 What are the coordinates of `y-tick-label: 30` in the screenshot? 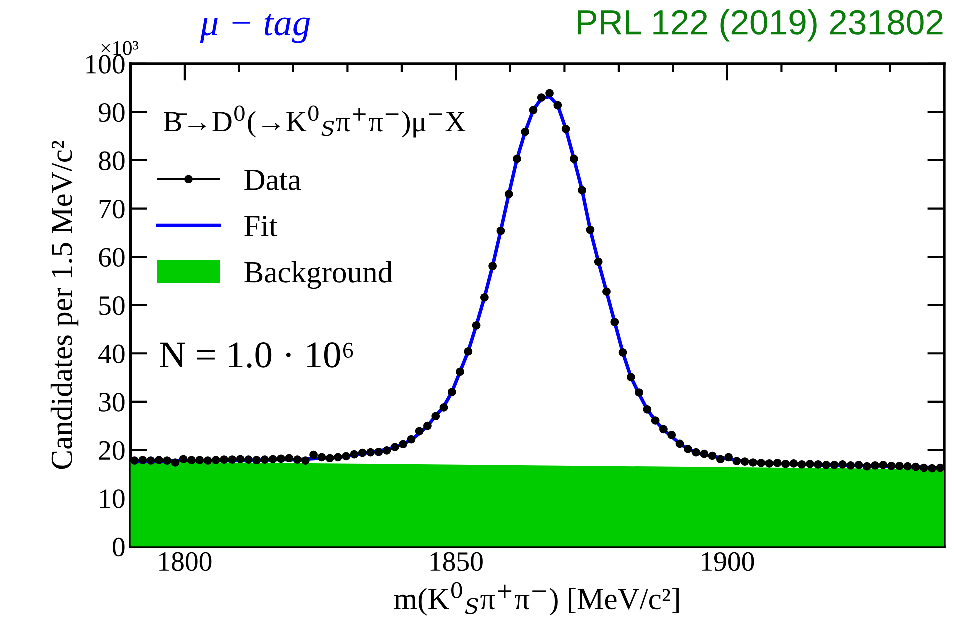 It's located at (112, 402).